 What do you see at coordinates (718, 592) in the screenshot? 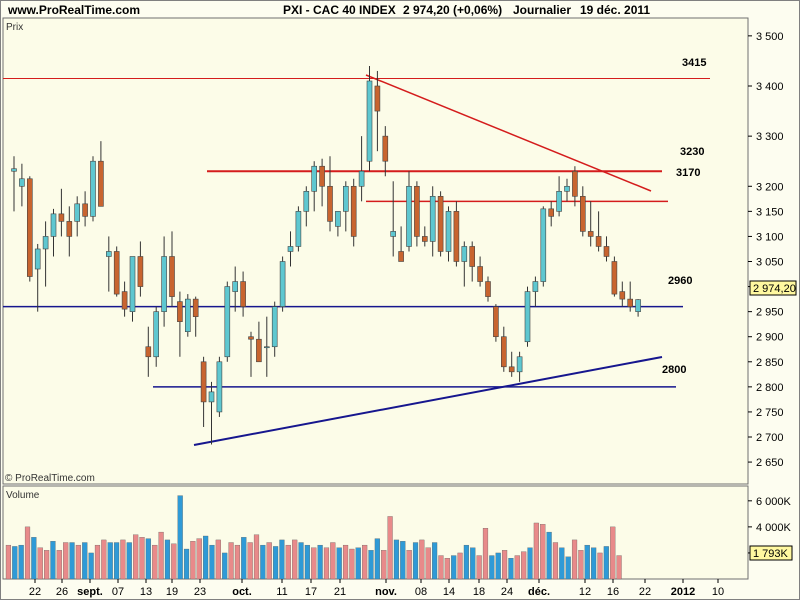
I see `x-tick-label: 10` at bounding box center [718, 592].